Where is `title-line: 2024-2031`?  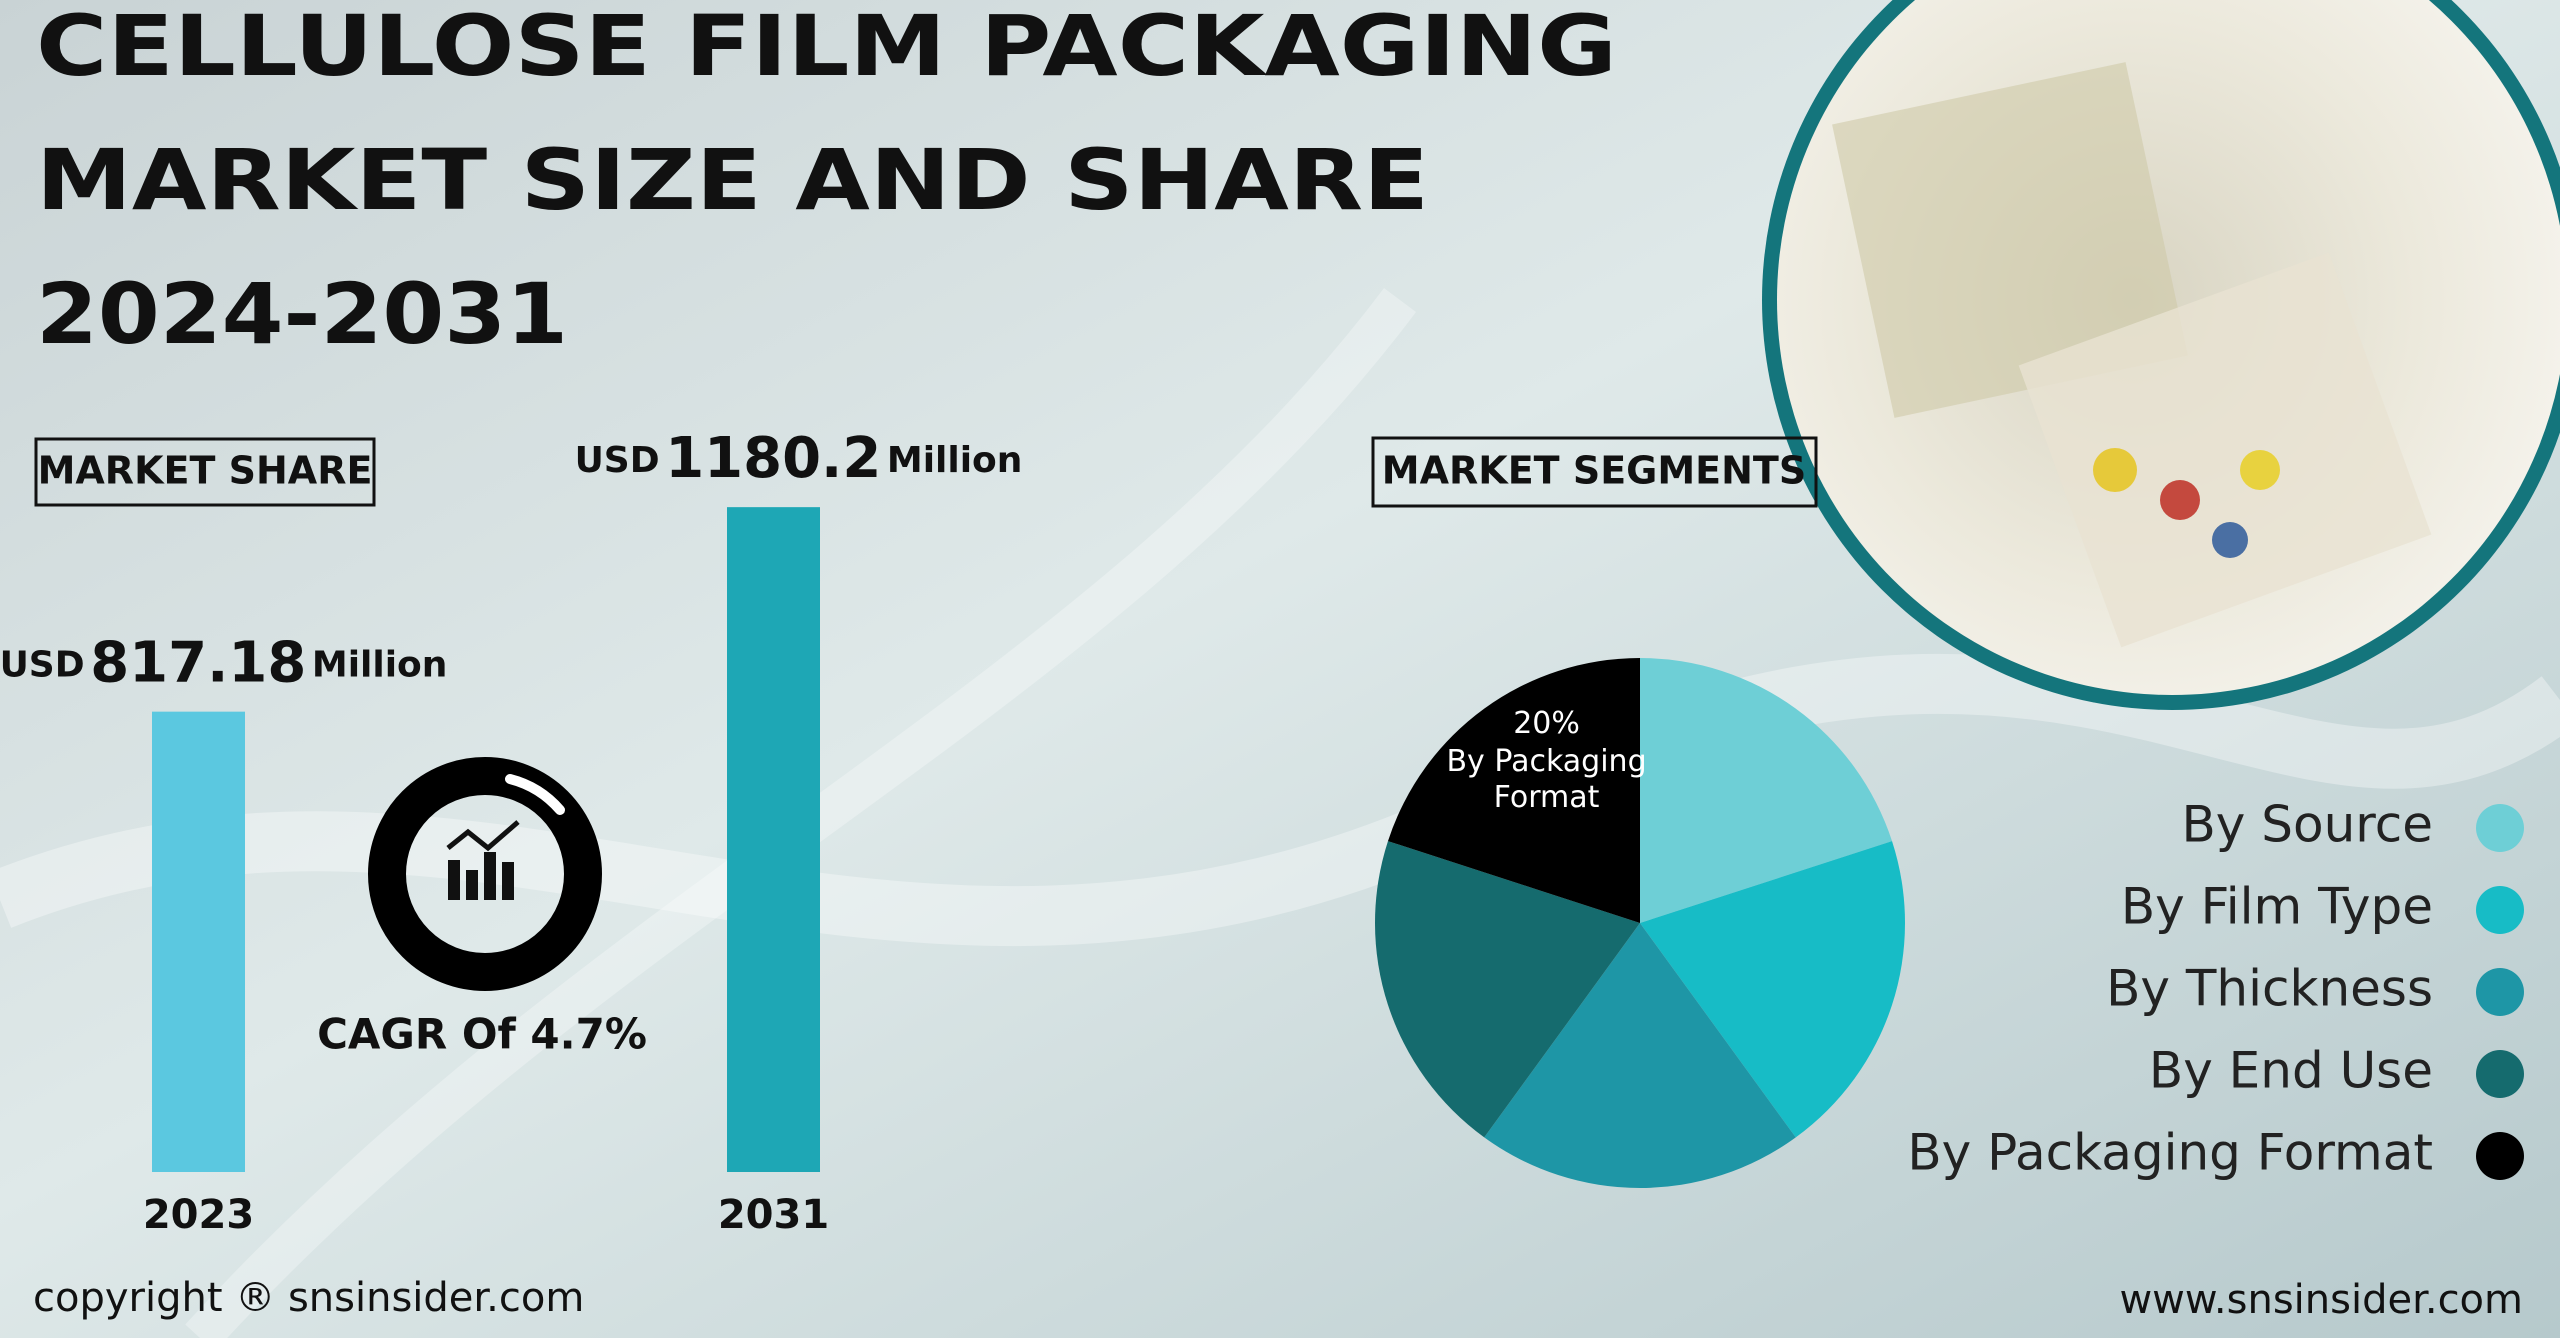
title-line: 2024-2031 is located at coordinates (302, 314).